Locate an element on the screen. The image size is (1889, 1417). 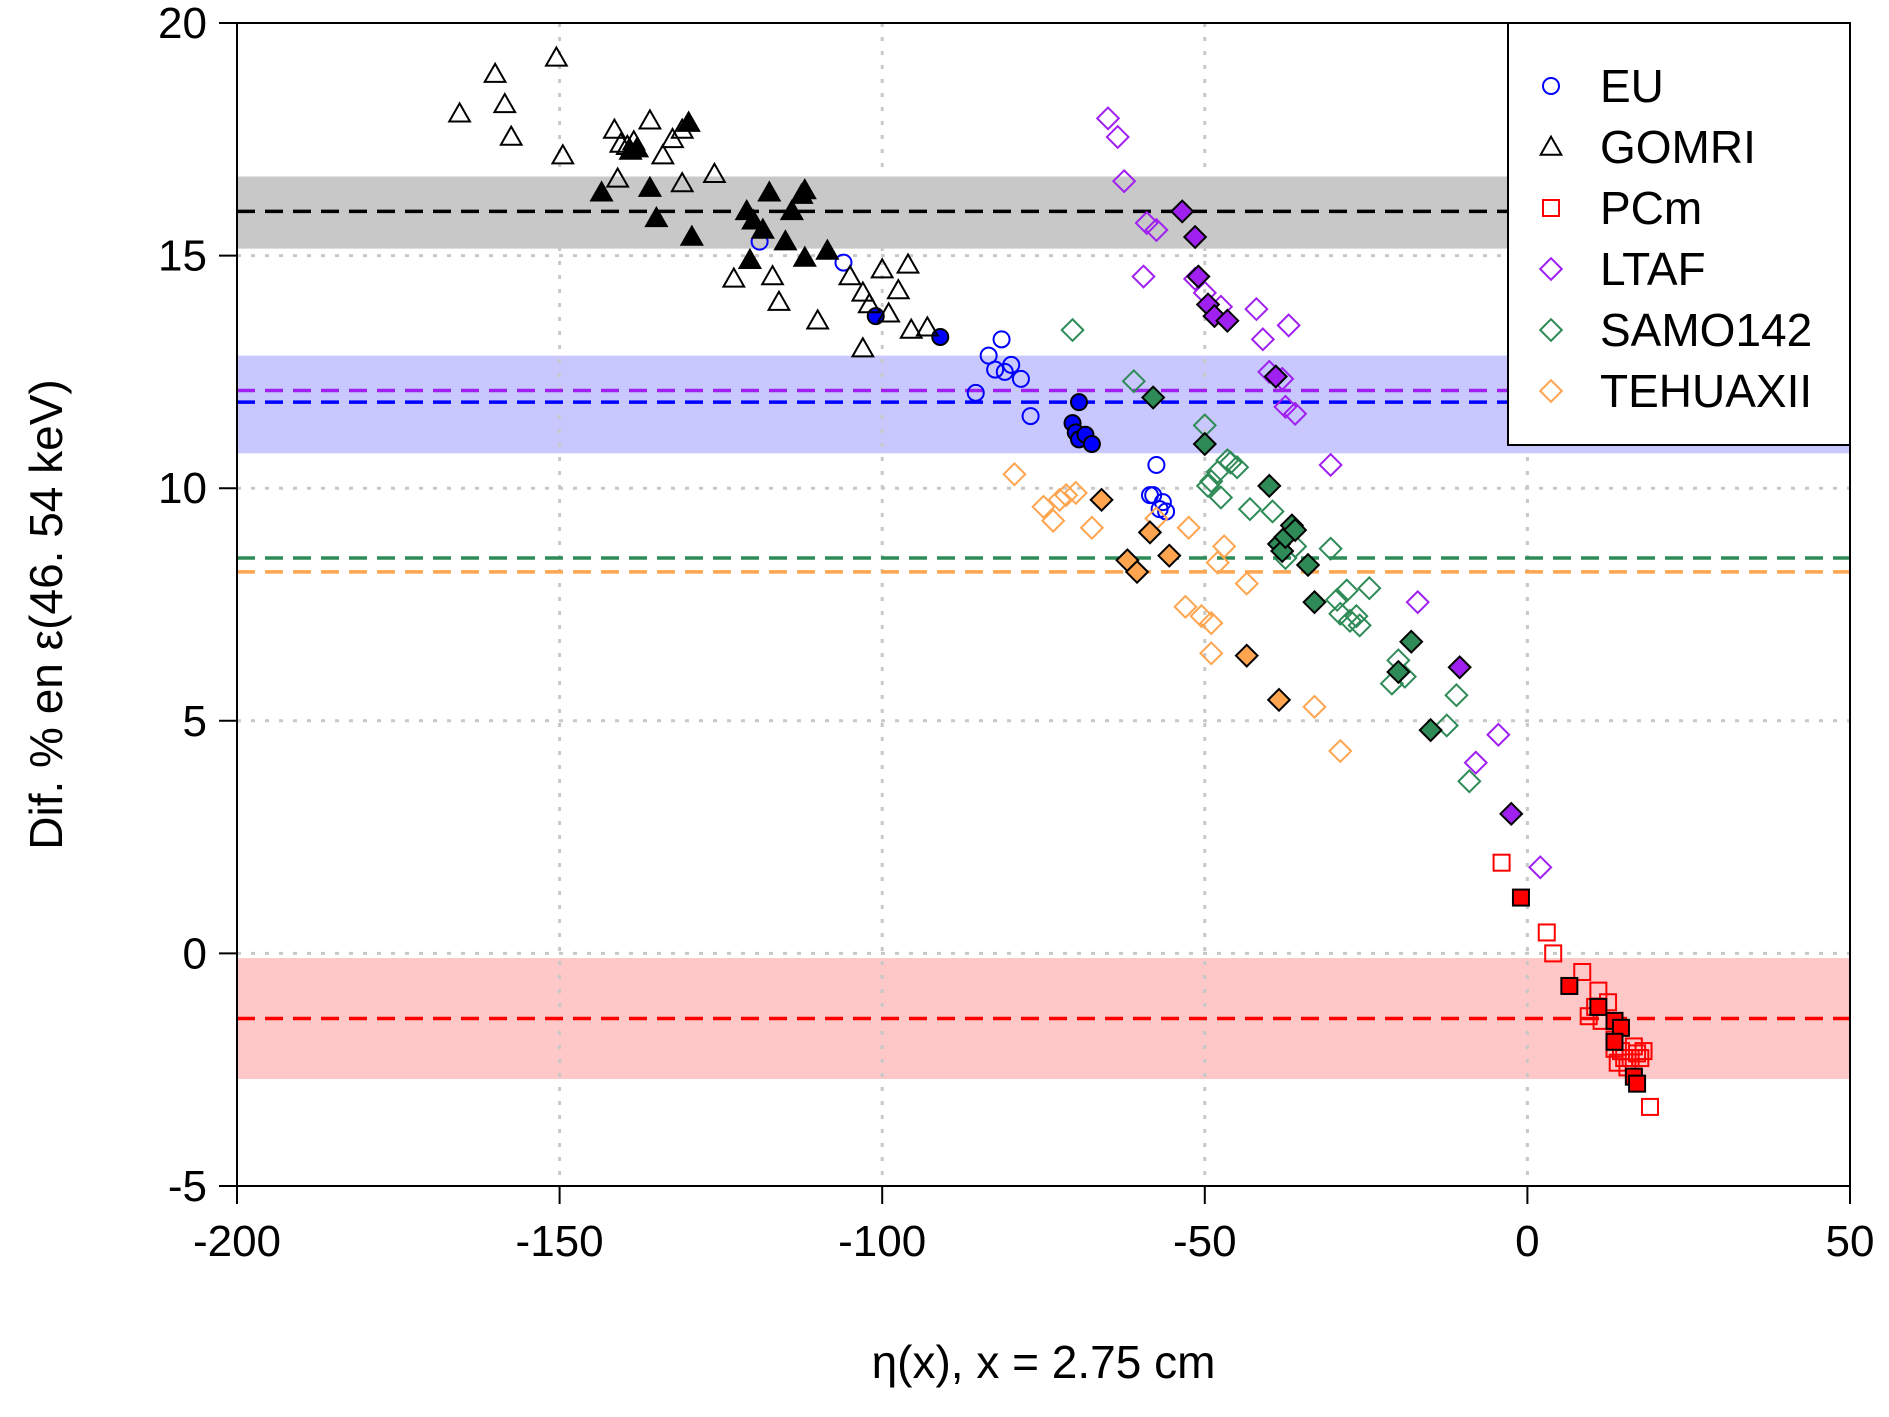
legend-label: GOMRI is located at coordinates (1678, 147).